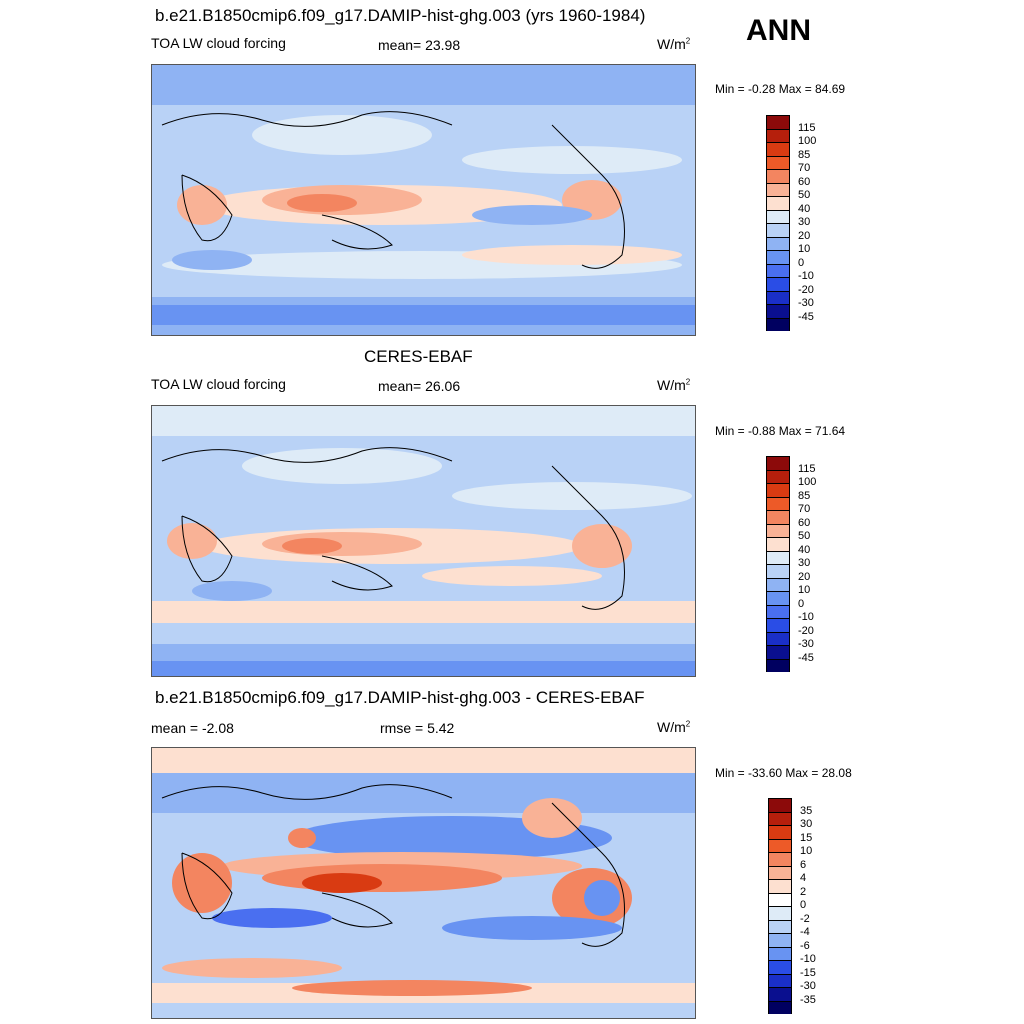 The width and height of the screenshot is (1024, 1024). Describe the element at coordinates (805, 918) in the screenshot. I see `colorbar-tick-label: -2` at that location.